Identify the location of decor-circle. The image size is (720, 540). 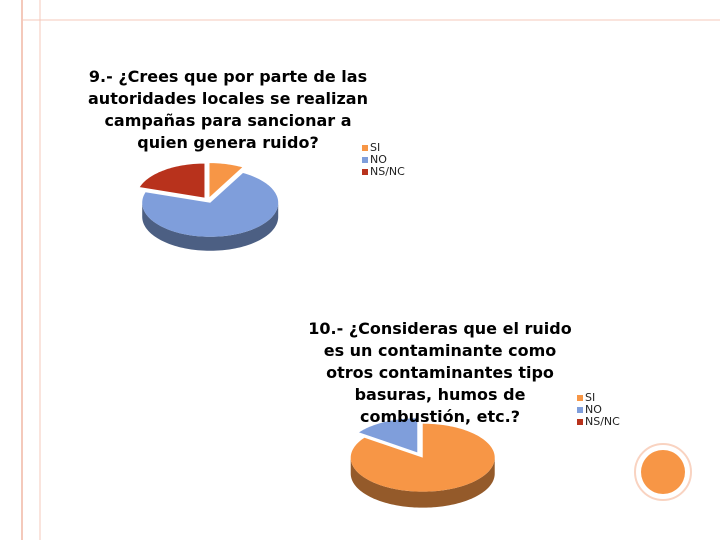
(663, 472).